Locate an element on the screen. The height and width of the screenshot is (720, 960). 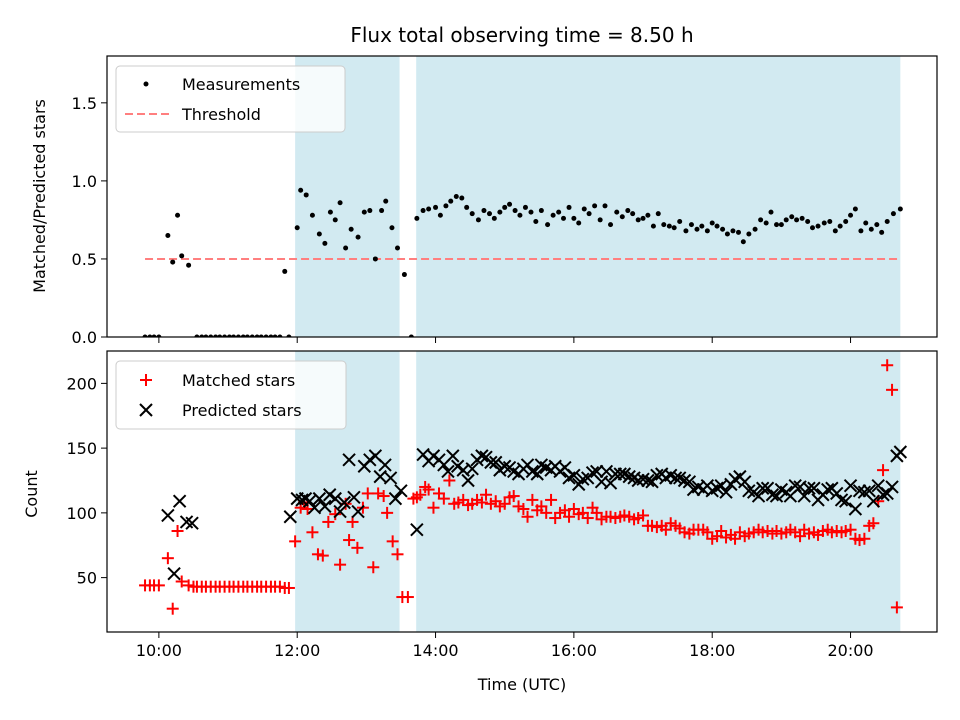
y-tick-label: 150 is located at coordinates (81, 448).